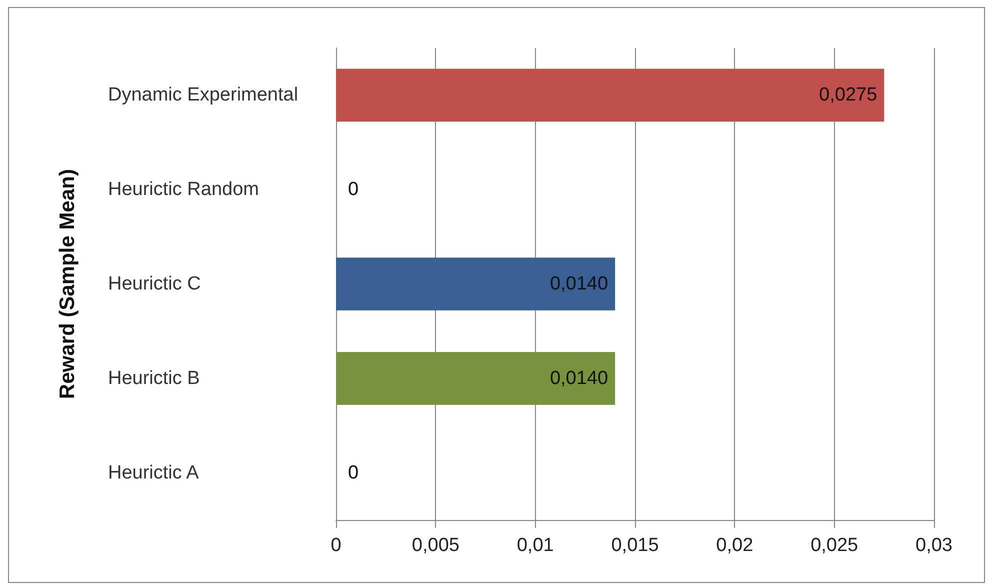 The width and height of the screenshot is (992, 588). I want to click on y-tick-label: Heurictic C, so click(154, 284).